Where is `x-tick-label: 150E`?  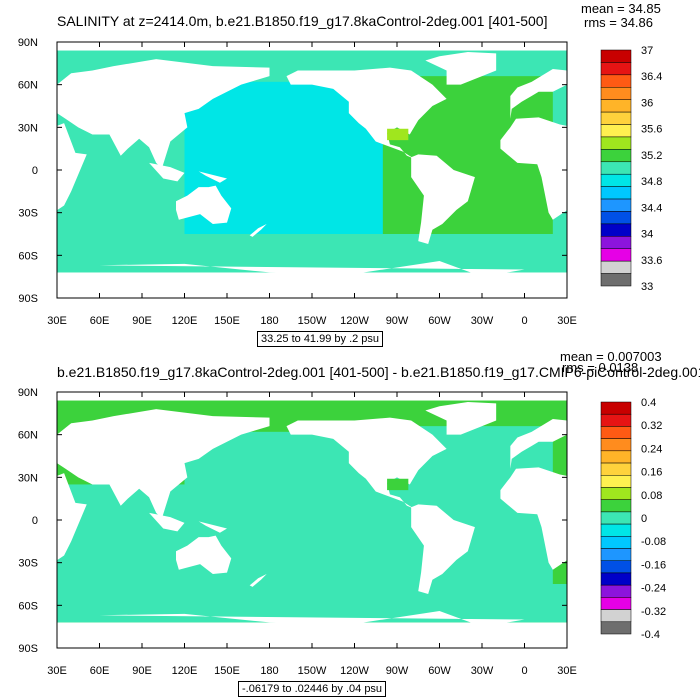
x-tick-label: 150E is located at coordinates (227, 671).